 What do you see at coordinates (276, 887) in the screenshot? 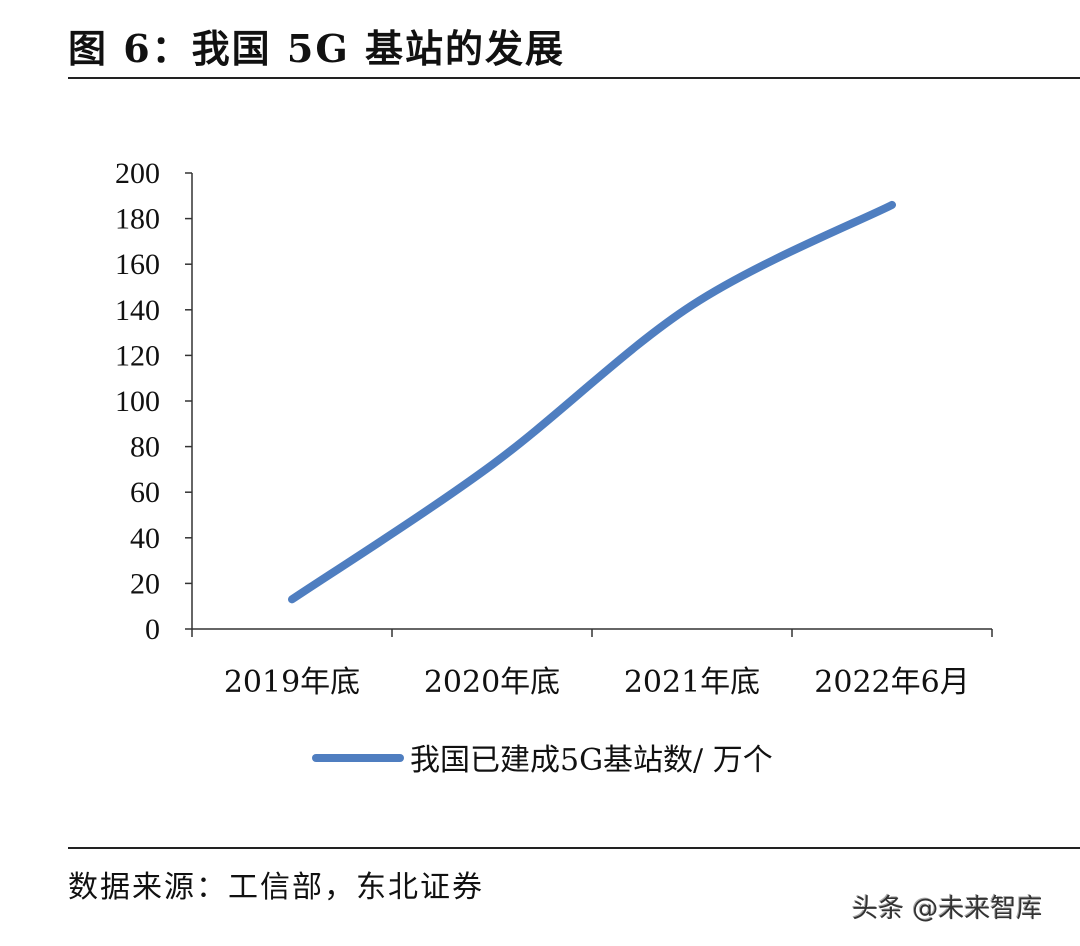
I see `data-source: 数据来源：工信部，东北证券` at bounding box center [276, 887].